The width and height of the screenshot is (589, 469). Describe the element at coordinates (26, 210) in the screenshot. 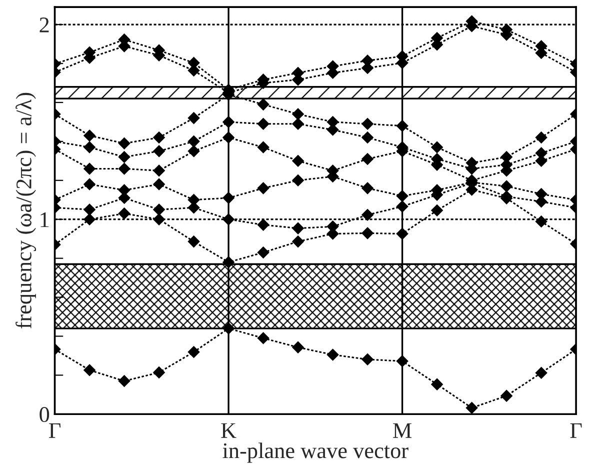

I see `y-axis-title: frequency (ωa/(2πc) = a/λ)` at that location.